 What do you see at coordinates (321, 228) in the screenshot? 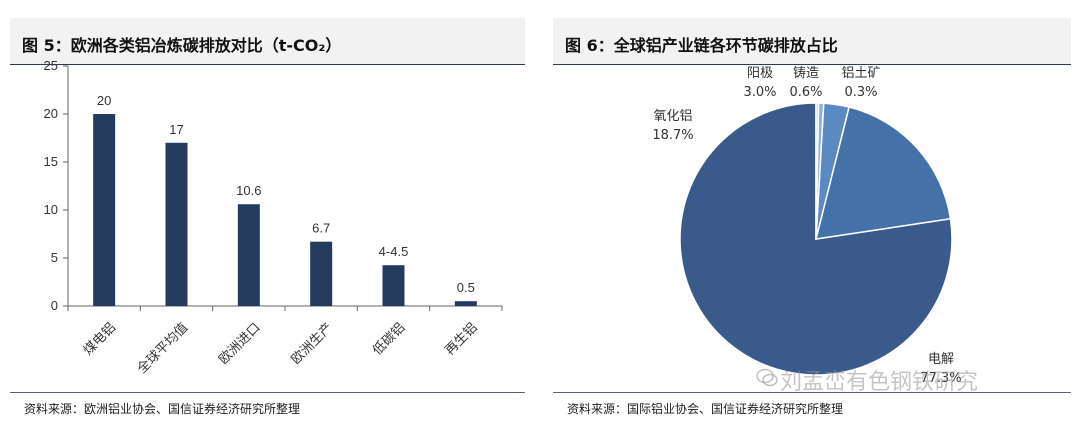
I see `bar-value-label: 6.7` at bounding box center [321, 228].